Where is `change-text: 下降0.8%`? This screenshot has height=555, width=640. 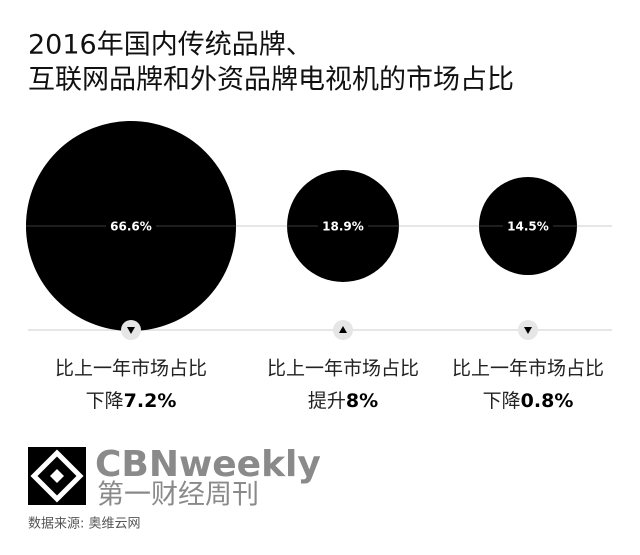 change-text: 下降0.8% is located at coordinates (528, 401).